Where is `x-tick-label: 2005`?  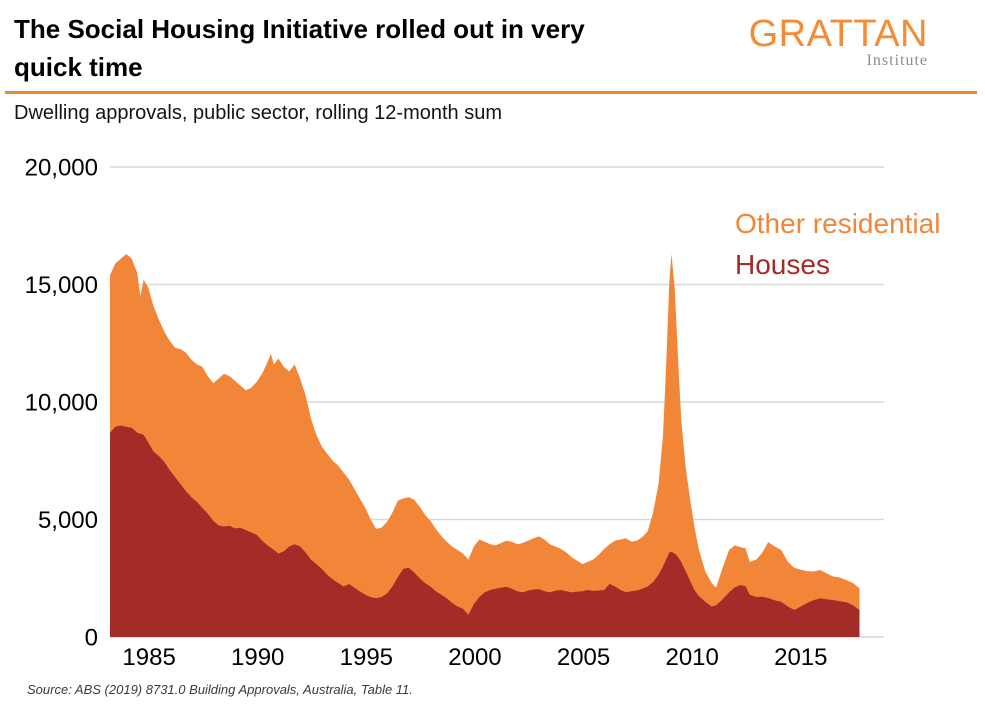
x-tick-label: 2005 is located at coordinates (583, 657).